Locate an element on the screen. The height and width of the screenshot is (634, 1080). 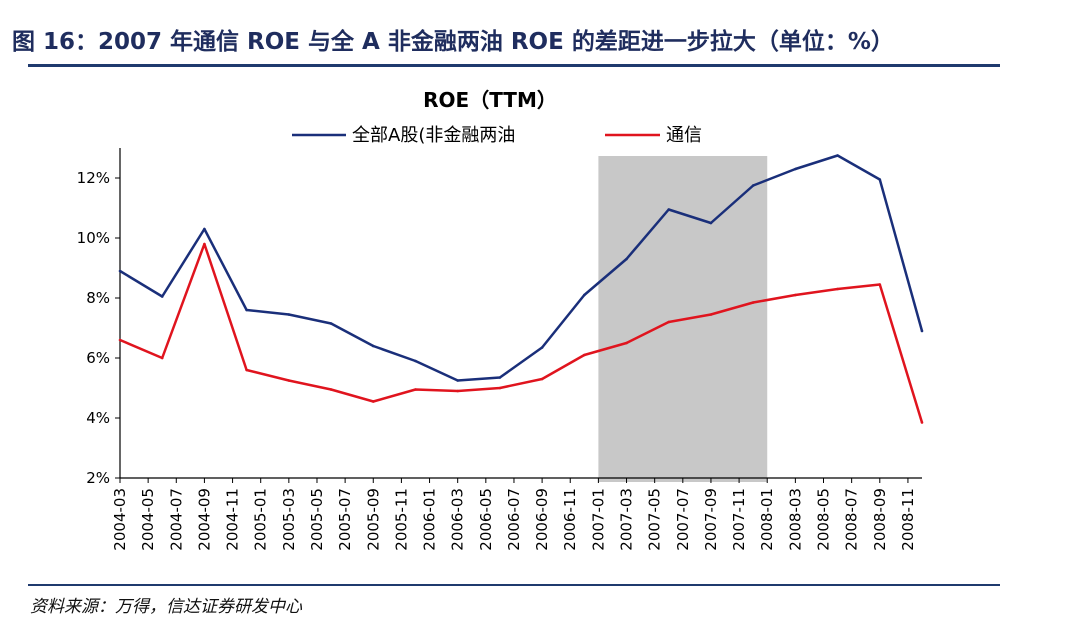
x-tick-label: 2007-11 is located at coordinates (739, 519).